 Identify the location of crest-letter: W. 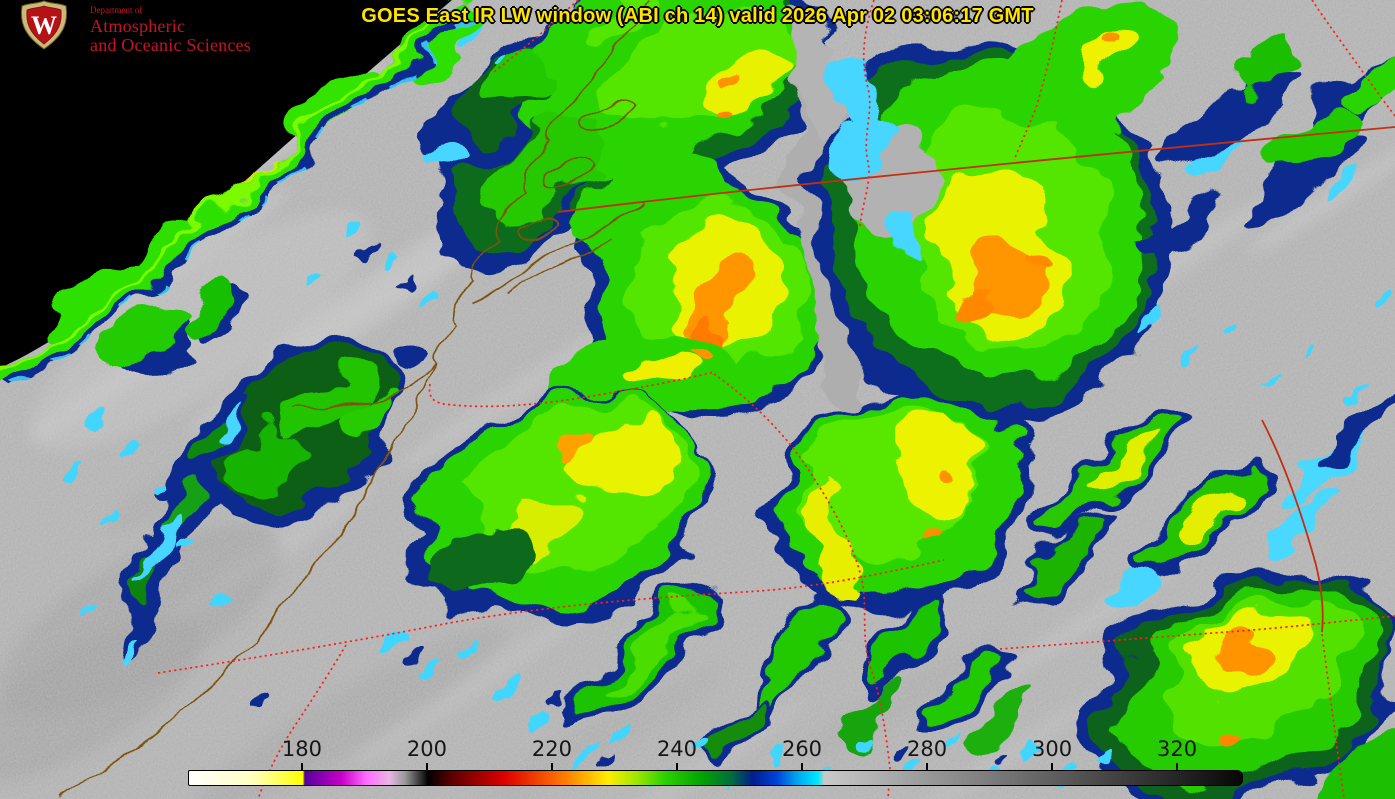
(44, 25).